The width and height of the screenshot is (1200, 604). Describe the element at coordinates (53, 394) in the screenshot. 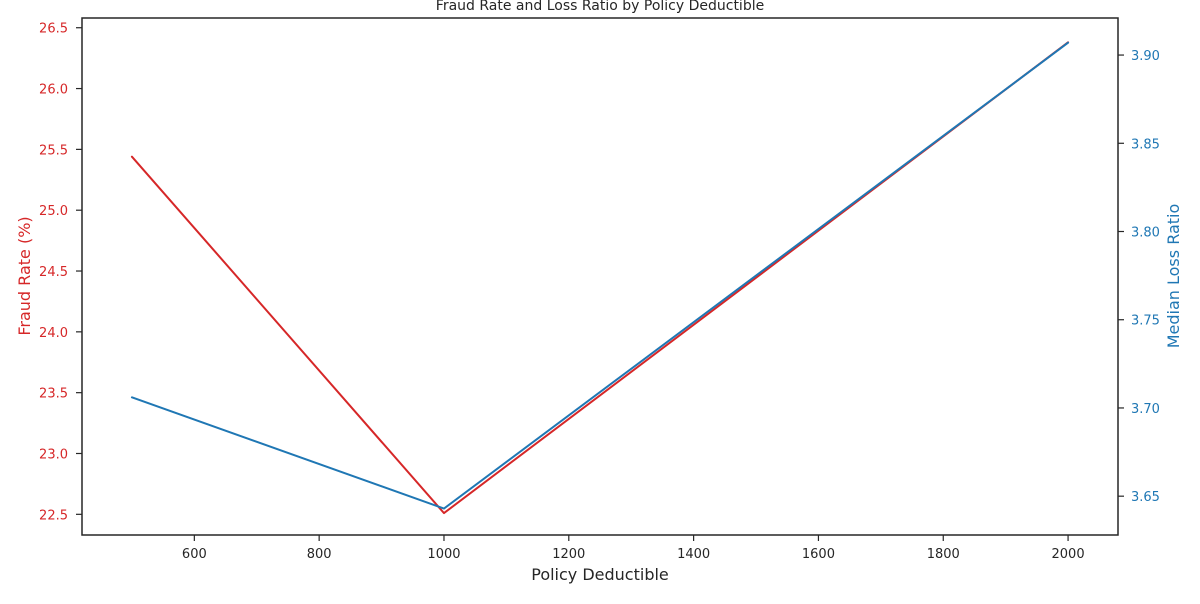

I see `left-y-tick-label: 23.5` at that location.